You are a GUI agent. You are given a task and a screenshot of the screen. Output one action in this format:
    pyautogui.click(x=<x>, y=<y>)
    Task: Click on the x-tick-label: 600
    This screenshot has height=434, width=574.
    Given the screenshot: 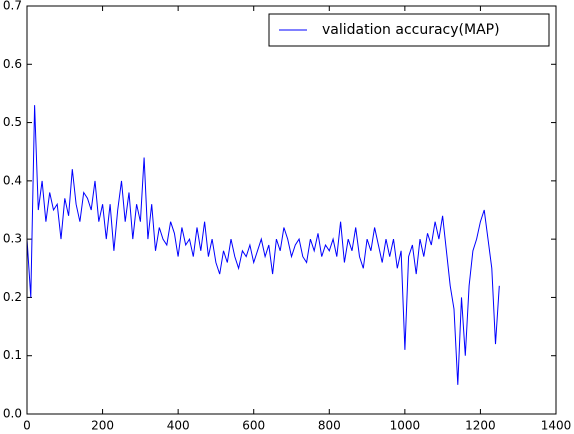 What is the action you would take?
    pyautogui.click(x=253, y=426)
    